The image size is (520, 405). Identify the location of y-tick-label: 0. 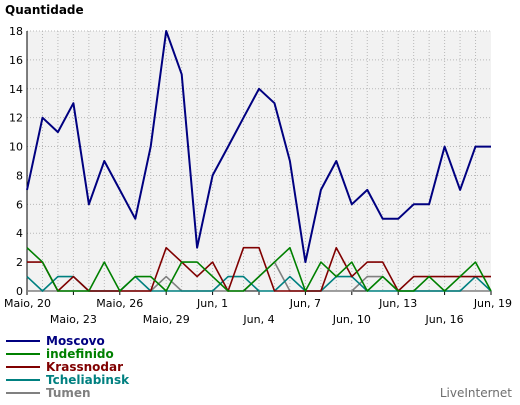
(19, 291).